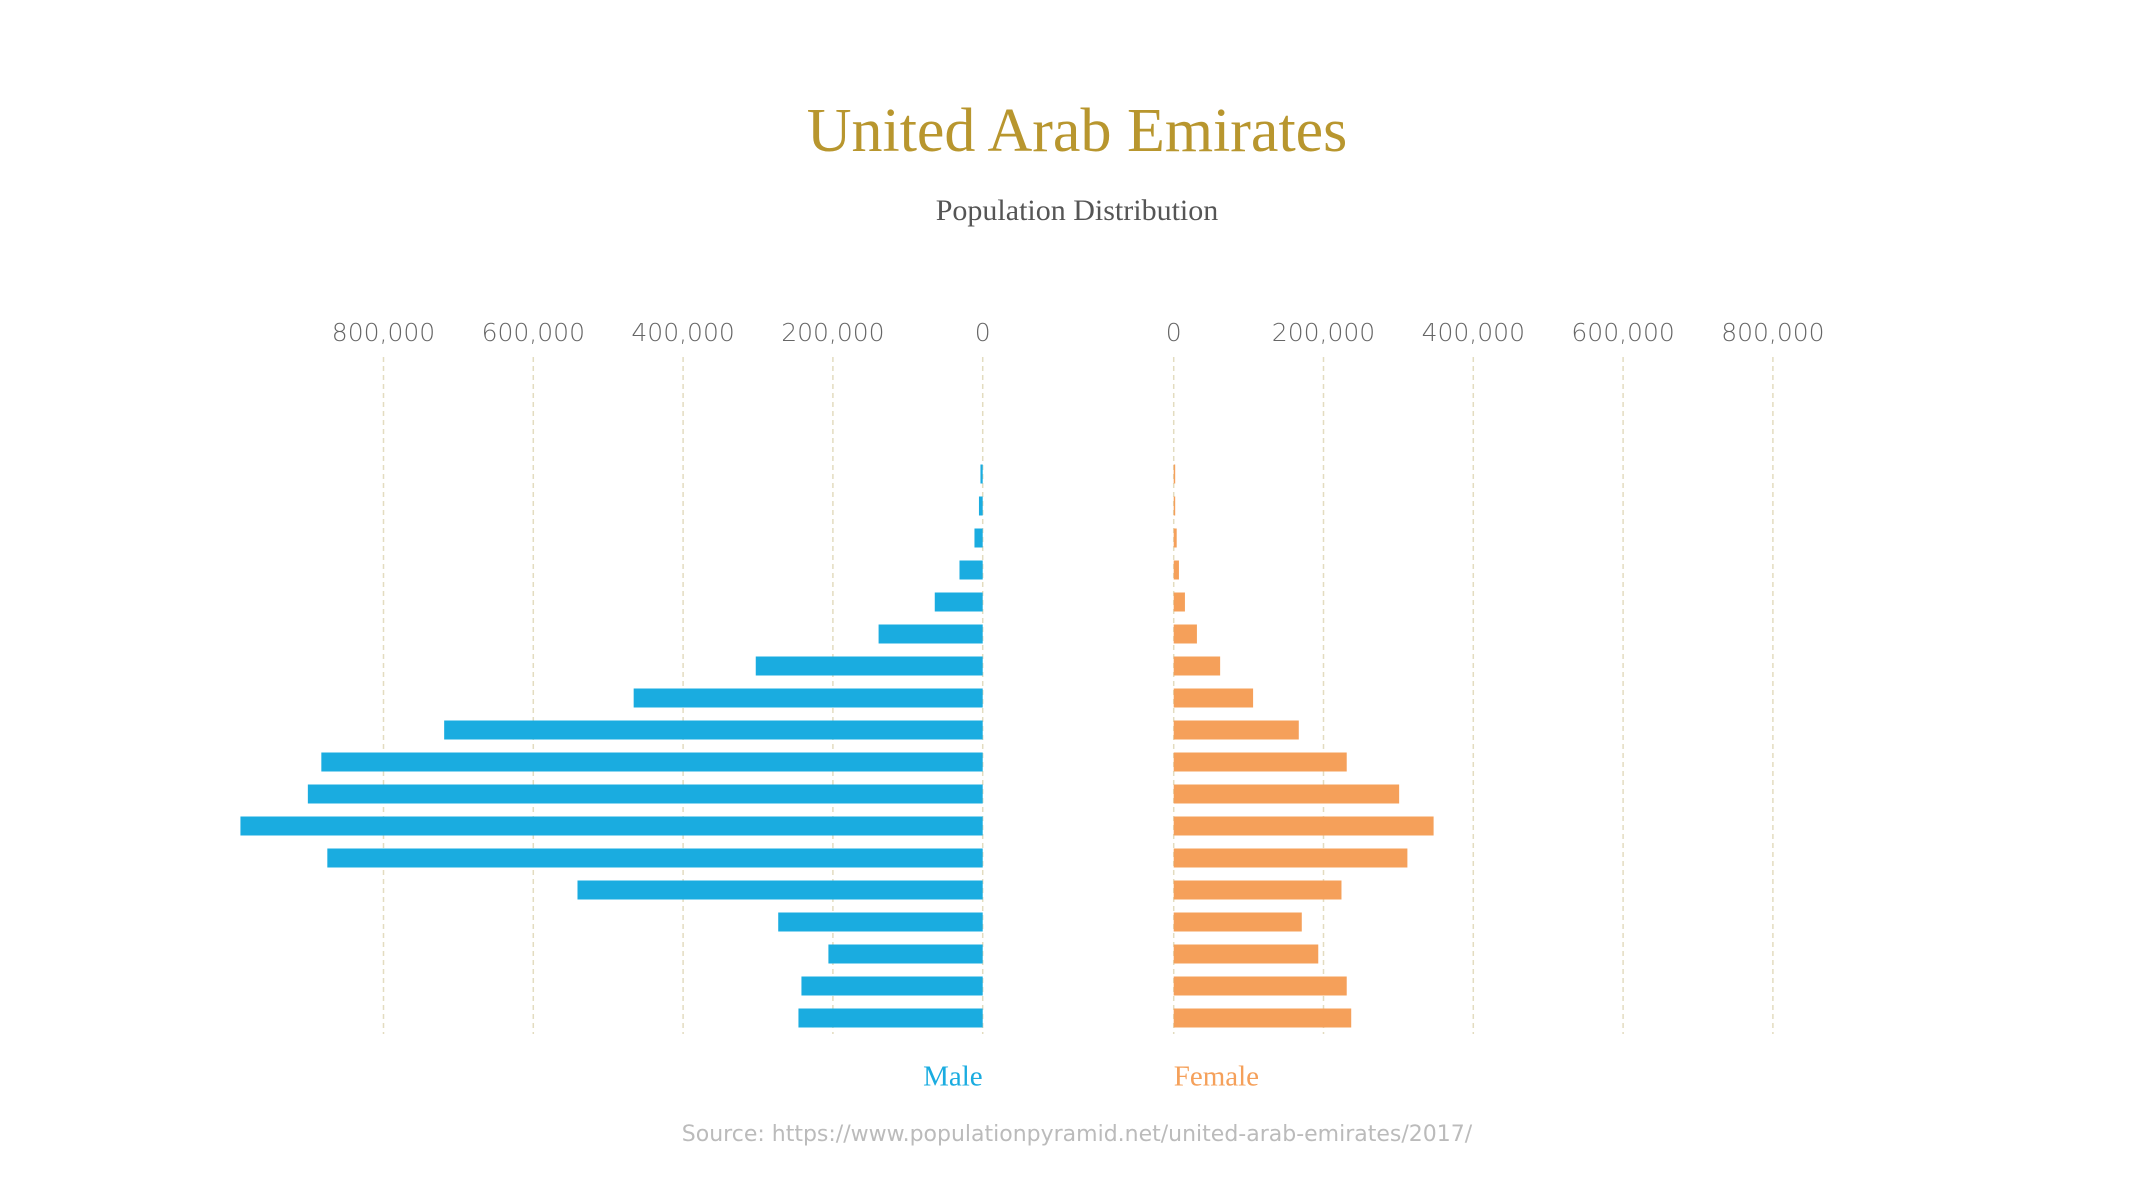  Describe the element at coordinates (1077, 131) in the screenshot. I see `chart-title: United Arab Emirates` at that location.